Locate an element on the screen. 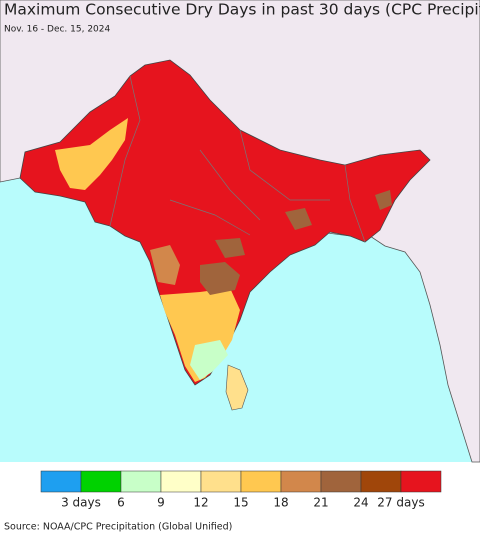 Image resolution: width=480 pixels, height=536 pixels. west-patch is located at coordinates (91, 154).